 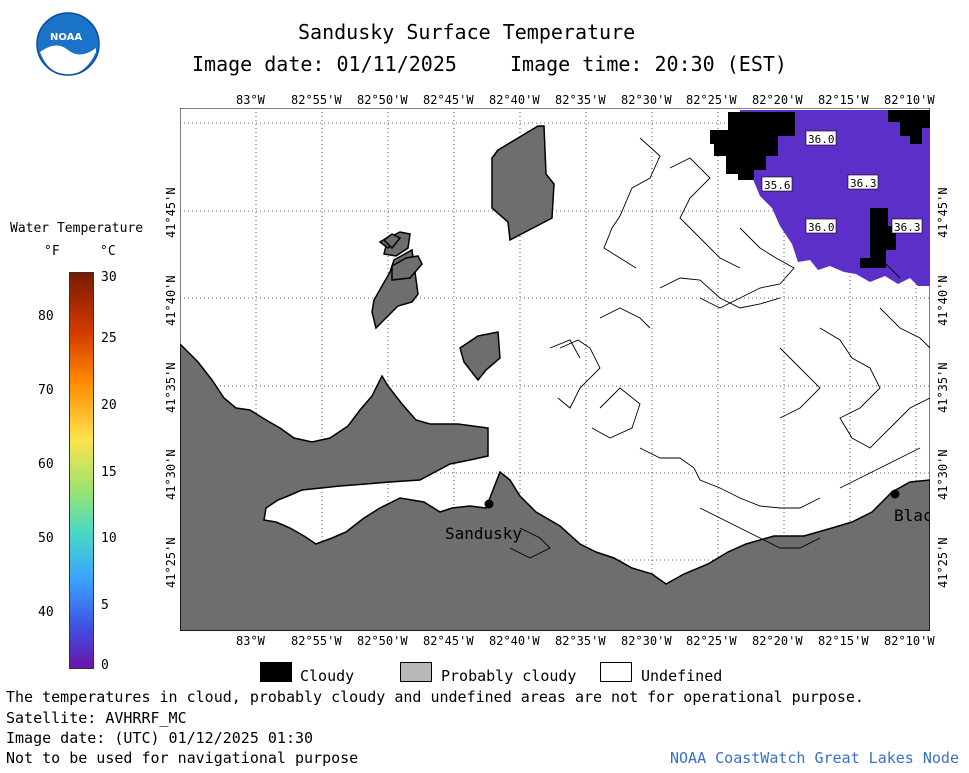 I want to click on lon-label-bottom-6: 82°30'W, so click(x=646, y=641).